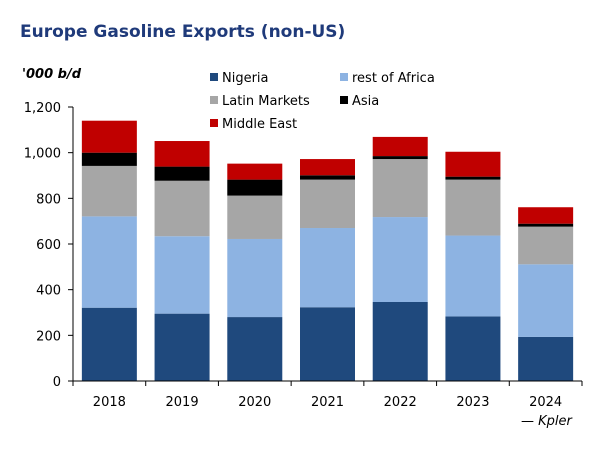 This screenshot has height=464, width=600. Describe the element at coordinates (255, 171) in the screenshot. I see `bar-middle-east-2020` at that location.